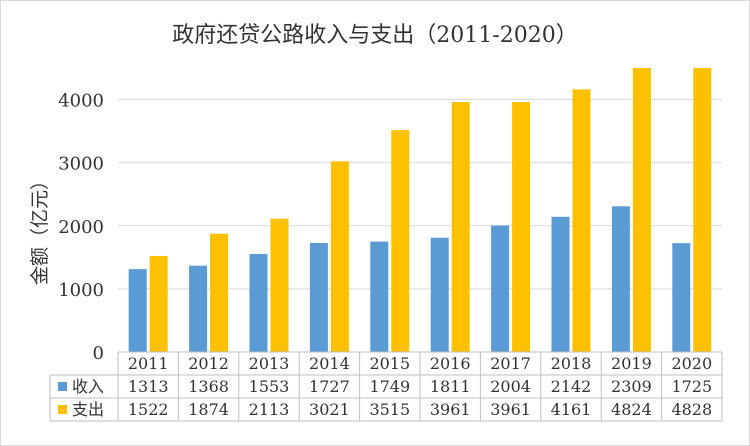  What do you see at coordinates (500, 288) in the screenshot?
I see `bar-收入-2017` at bounding box center [500, 288].